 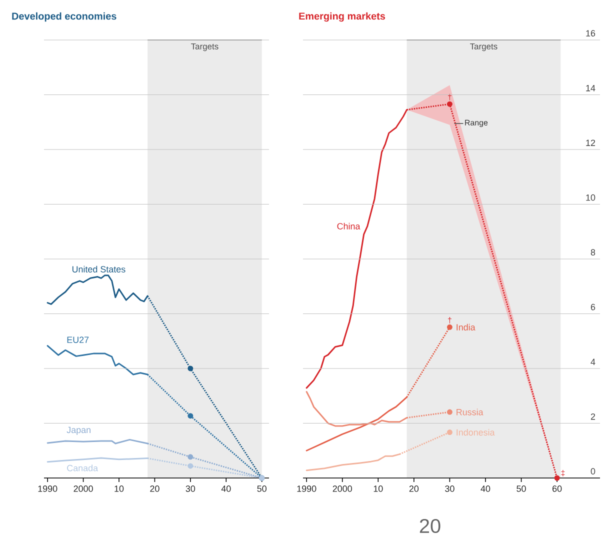 I want to click on y-tick-label: 0, so click(x=593, y=471).